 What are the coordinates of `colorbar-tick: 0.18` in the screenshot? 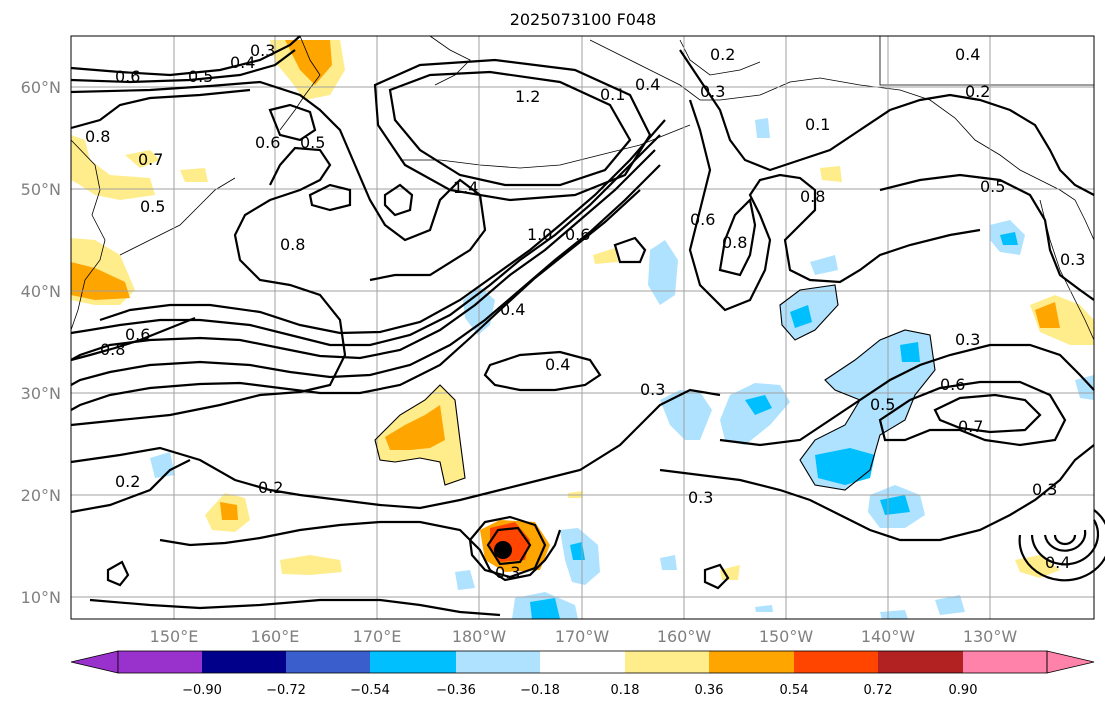 It's located at (625, 690).